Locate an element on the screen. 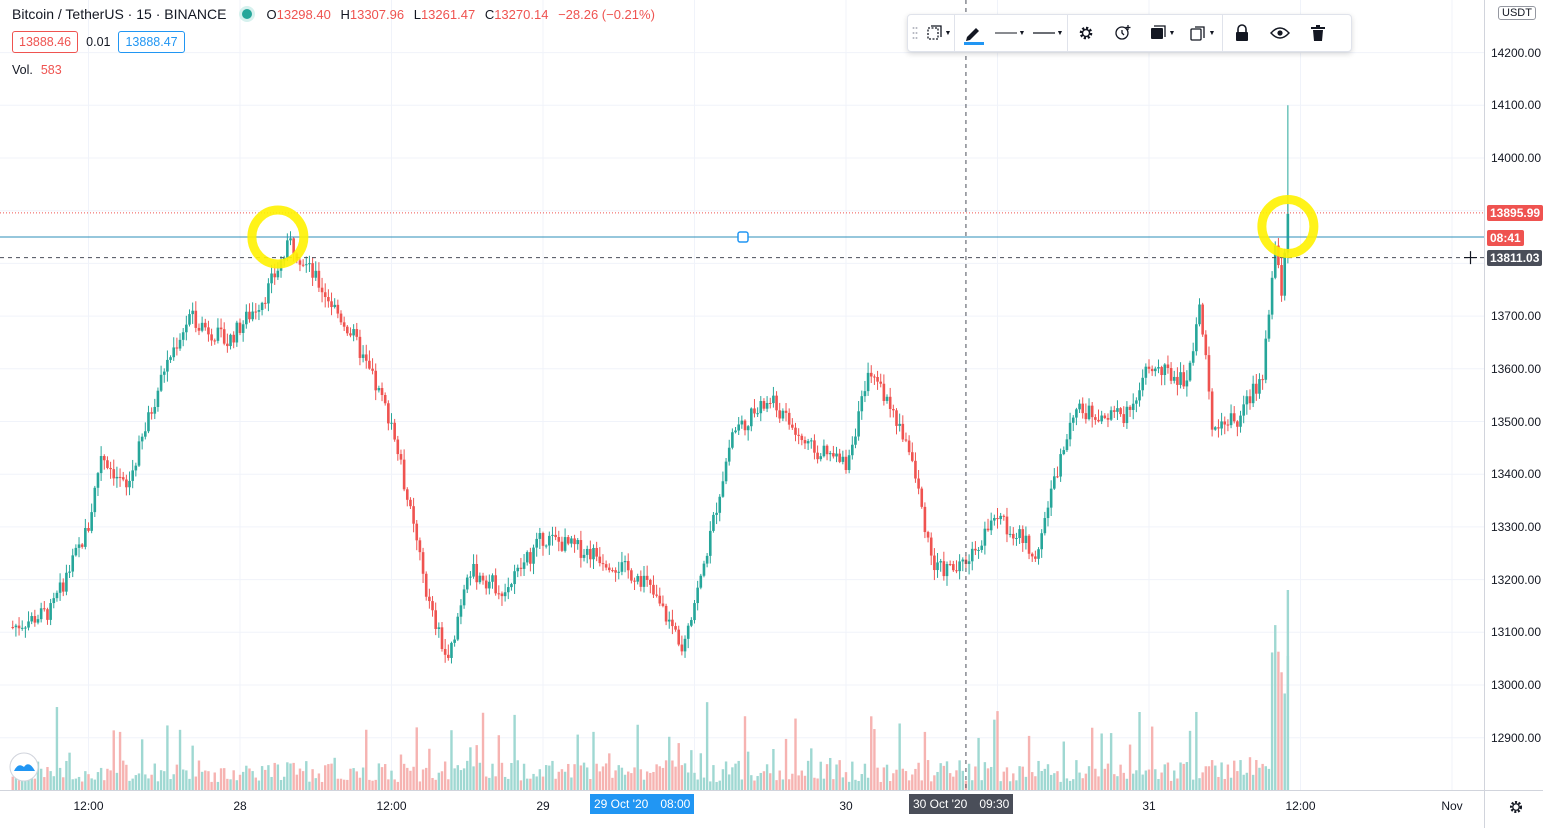  symbol-title: Bitcoin / TetherUS · 15 · BINANCE is located at coordinates (119, 14).